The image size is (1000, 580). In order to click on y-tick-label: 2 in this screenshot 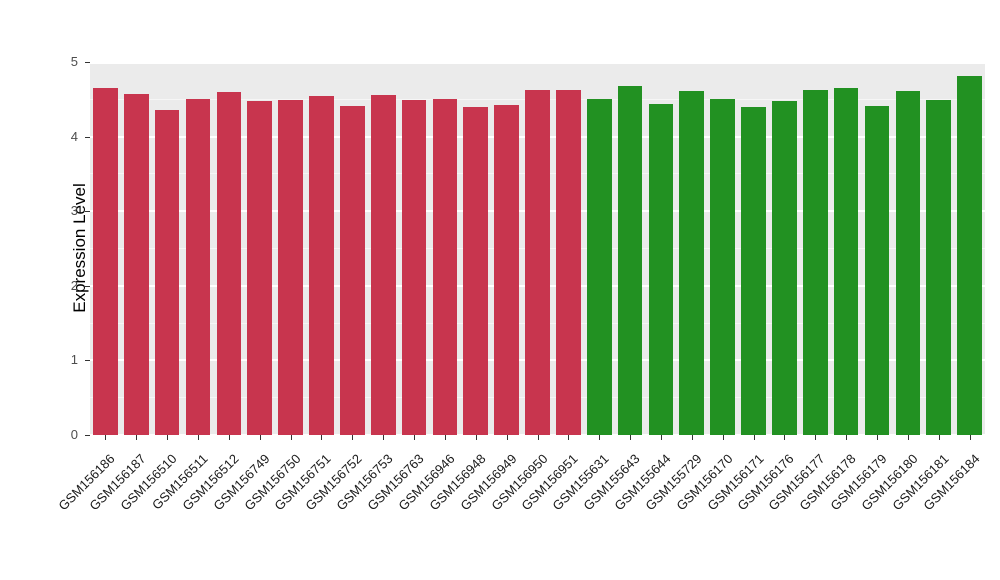, I will do `click(74, 285)`.